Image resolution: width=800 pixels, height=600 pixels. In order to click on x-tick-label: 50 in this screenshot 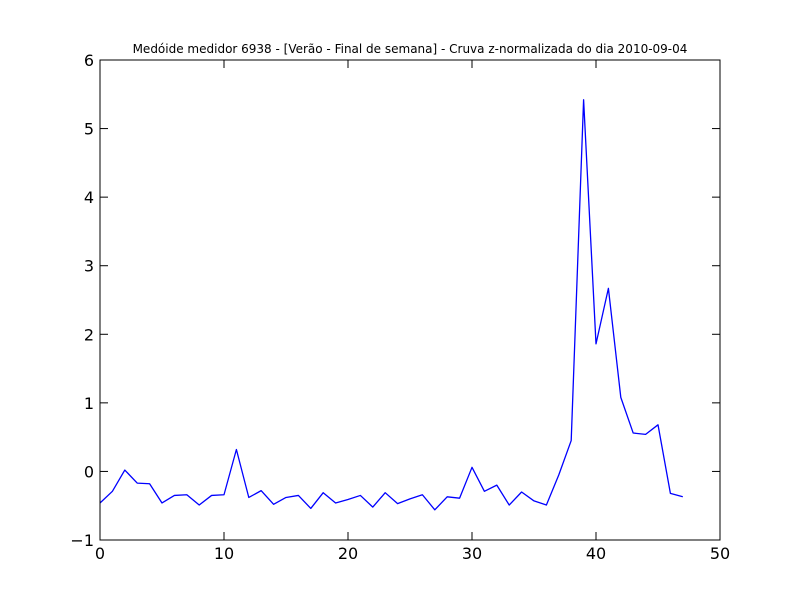, I will do `click(720, 553)`.